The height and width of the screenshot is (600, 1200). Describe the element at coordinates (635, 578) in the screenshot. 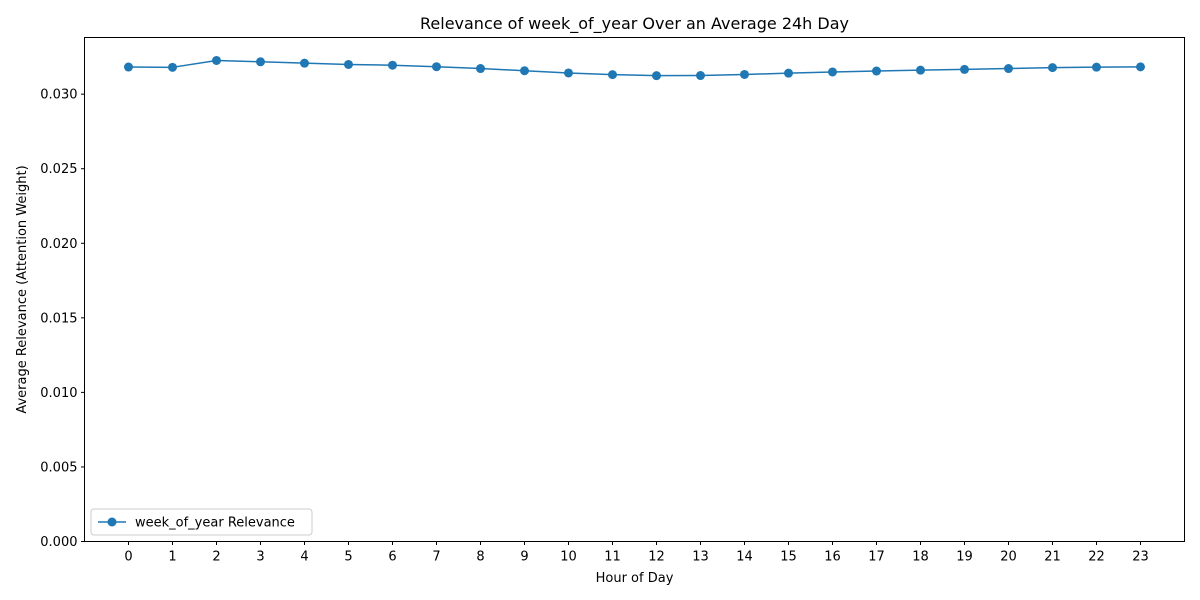

I see `x-axis-label: Hour of Day` at that location.